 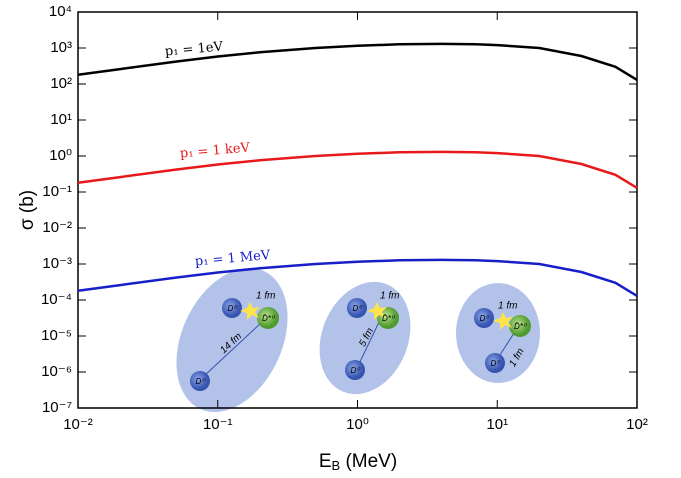 I want to click on molecule, so click(x=498, y=333).